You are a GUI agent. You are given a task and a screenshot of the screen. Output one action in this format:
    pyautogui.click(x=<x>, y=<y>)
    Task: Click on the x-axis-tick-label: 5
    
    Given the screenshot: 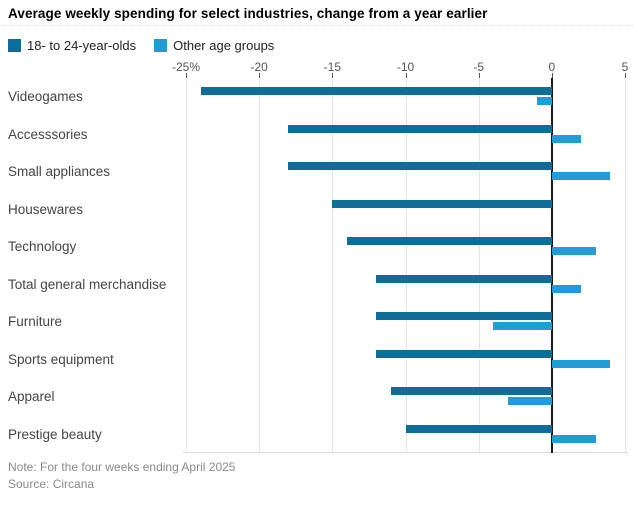 What is the action you would take?
    pyautogui.click(x=625, y=67)
    